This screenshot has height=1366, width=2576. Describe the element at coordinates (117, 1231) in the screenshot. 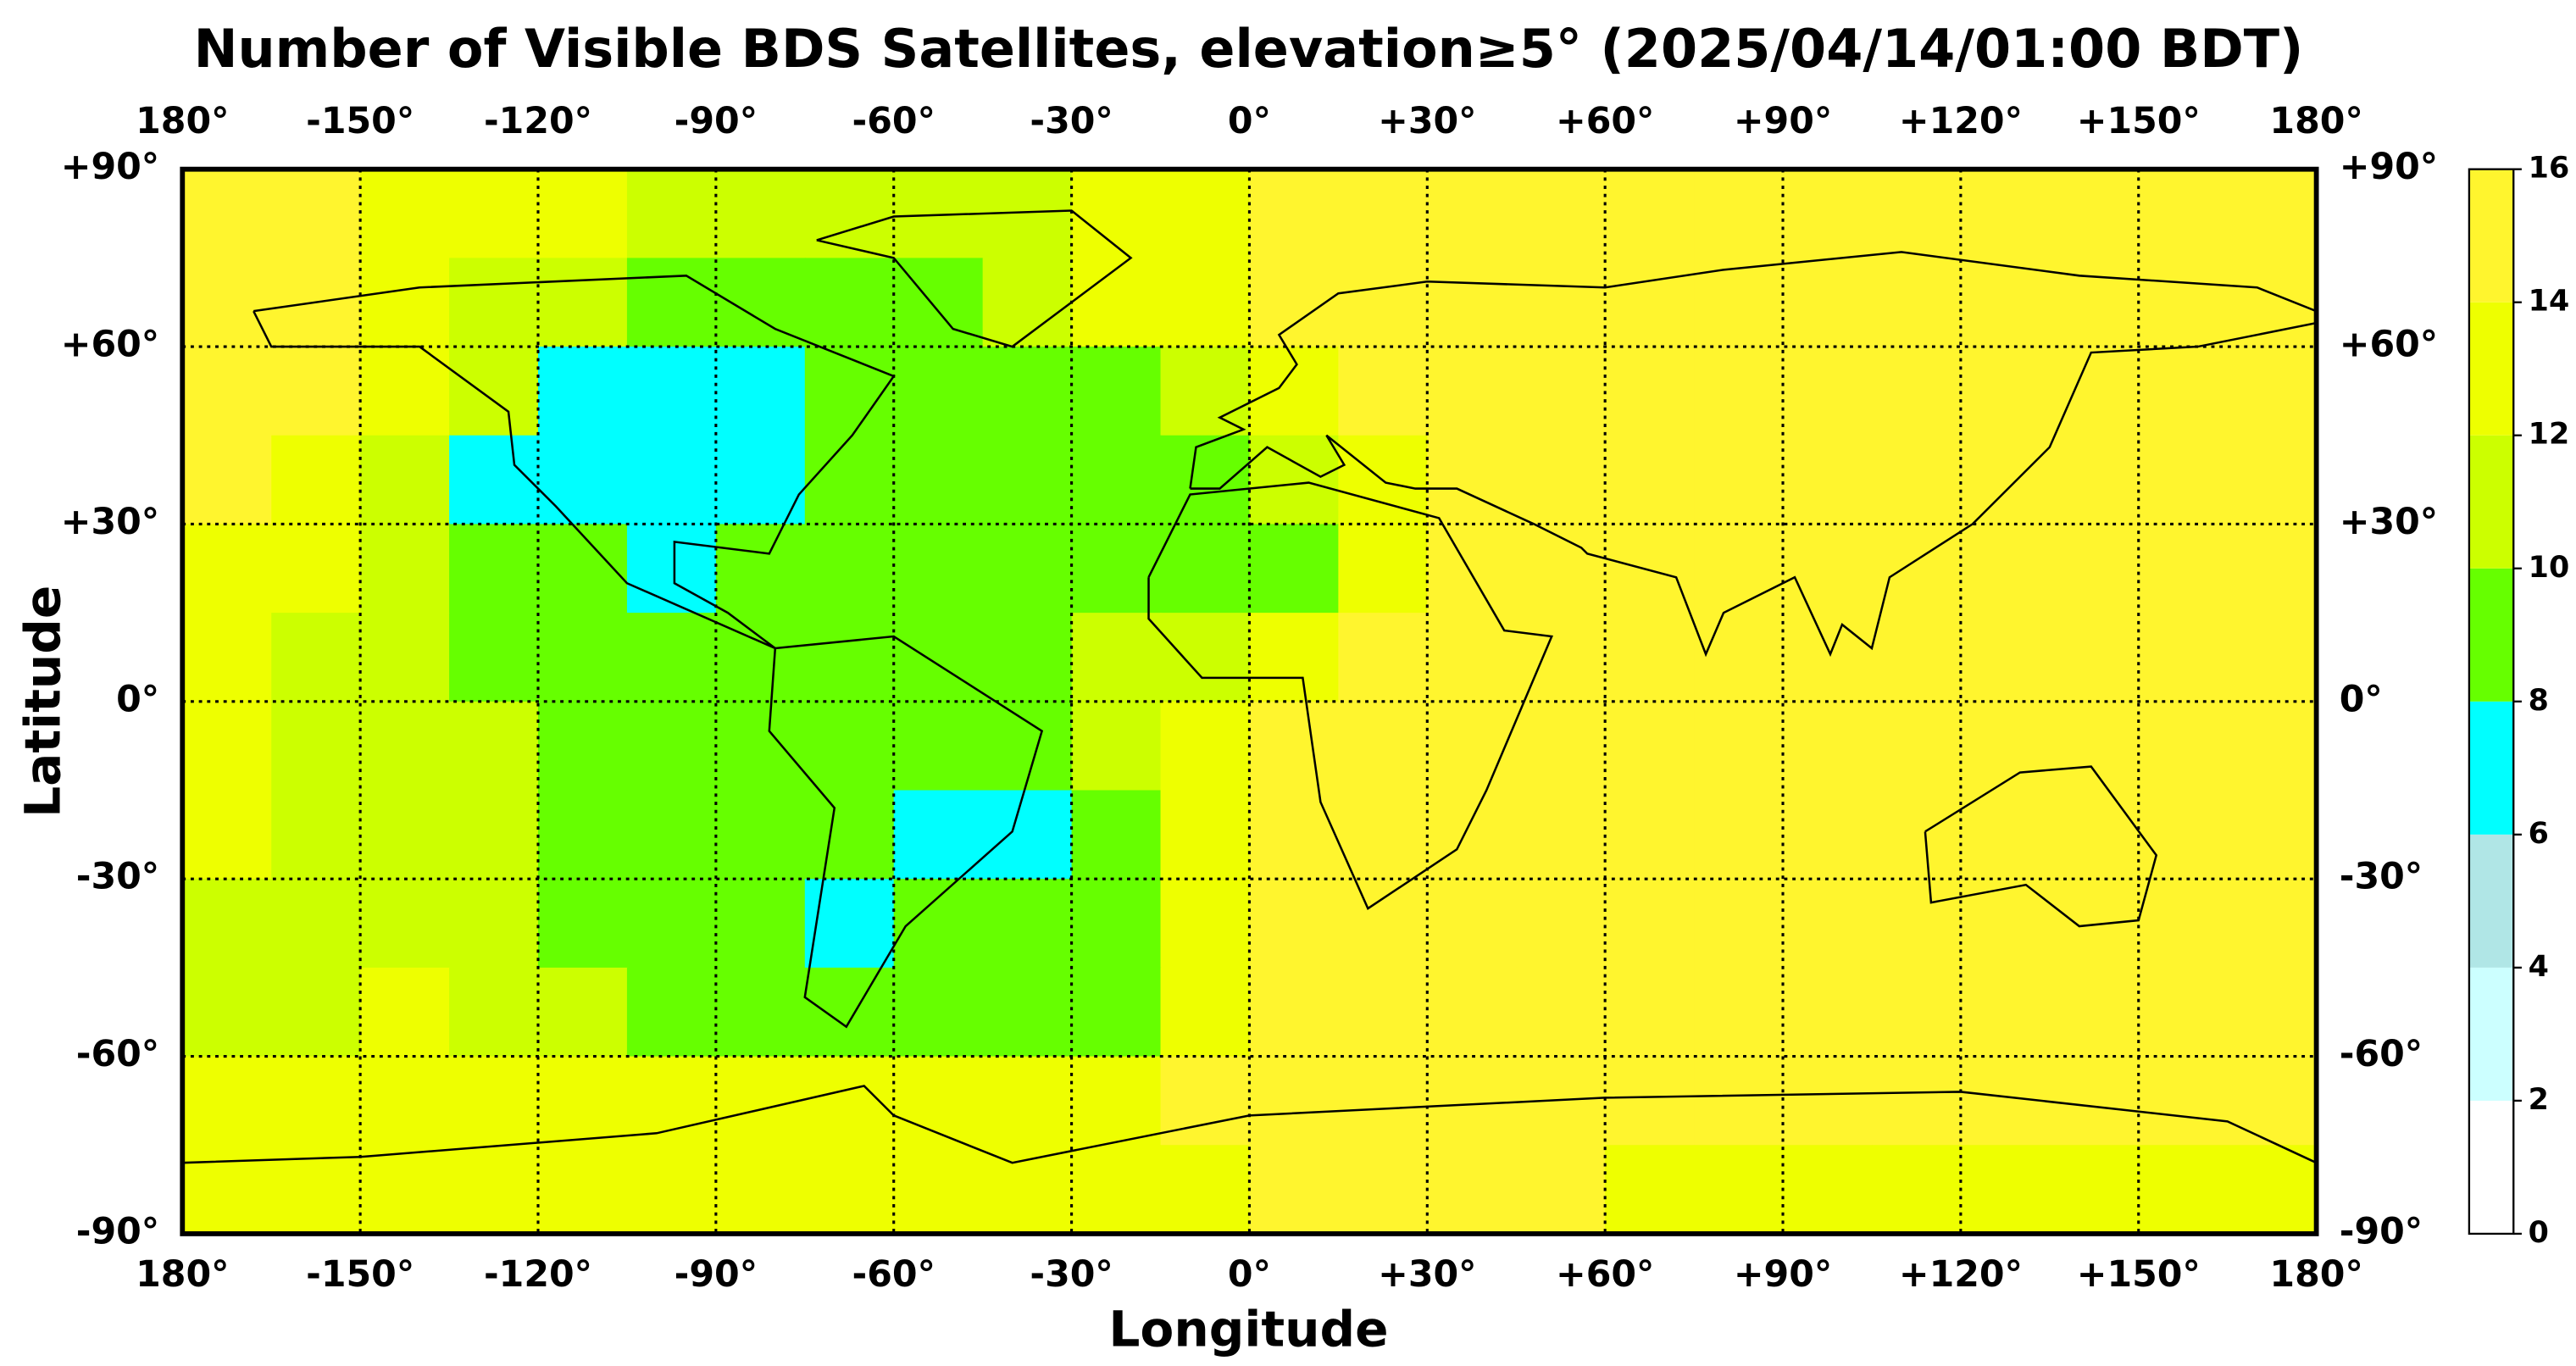

I see `y-tick-label: -90°` at that location.